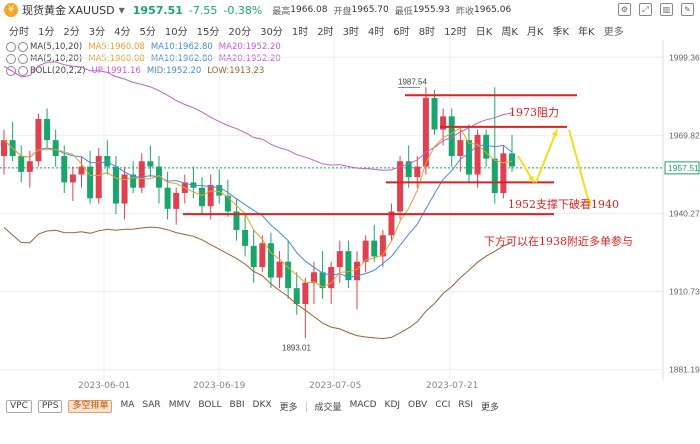 This screenshot has height=444, width=700. Describe the element at coordinates (464, 11) in the screenshot. I see `prev-close-label: 昨收` at that location.